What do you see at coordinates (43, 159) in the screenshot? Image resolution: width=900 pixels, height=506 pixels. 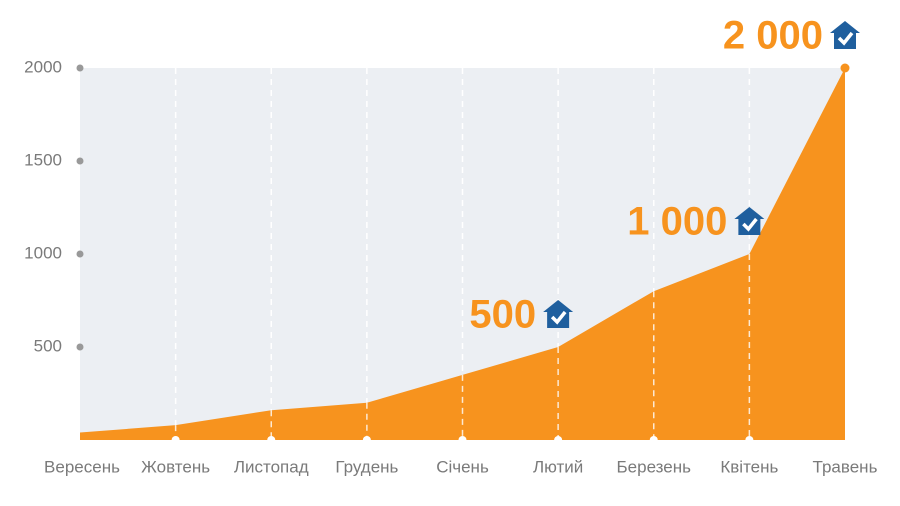 I see `y-tick-label: 1500` at bounding box center [43, 159].